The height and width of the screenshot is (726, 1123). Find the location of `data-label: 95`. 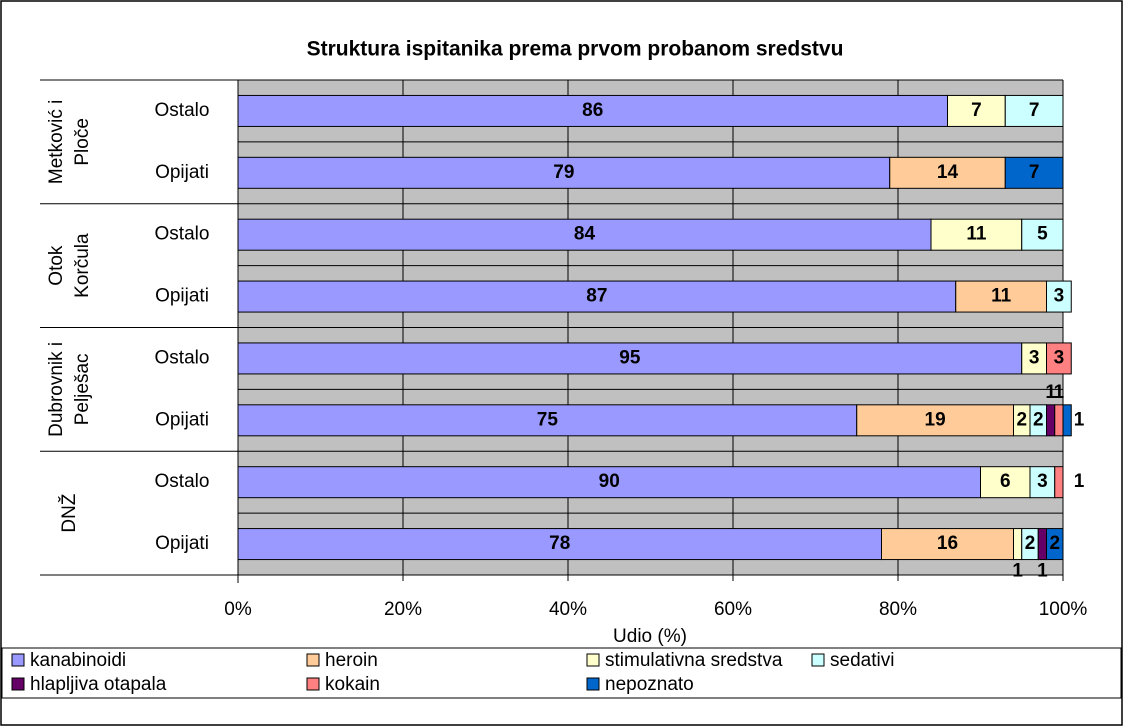

data-label: 95 is located at coordinates (630, 357).